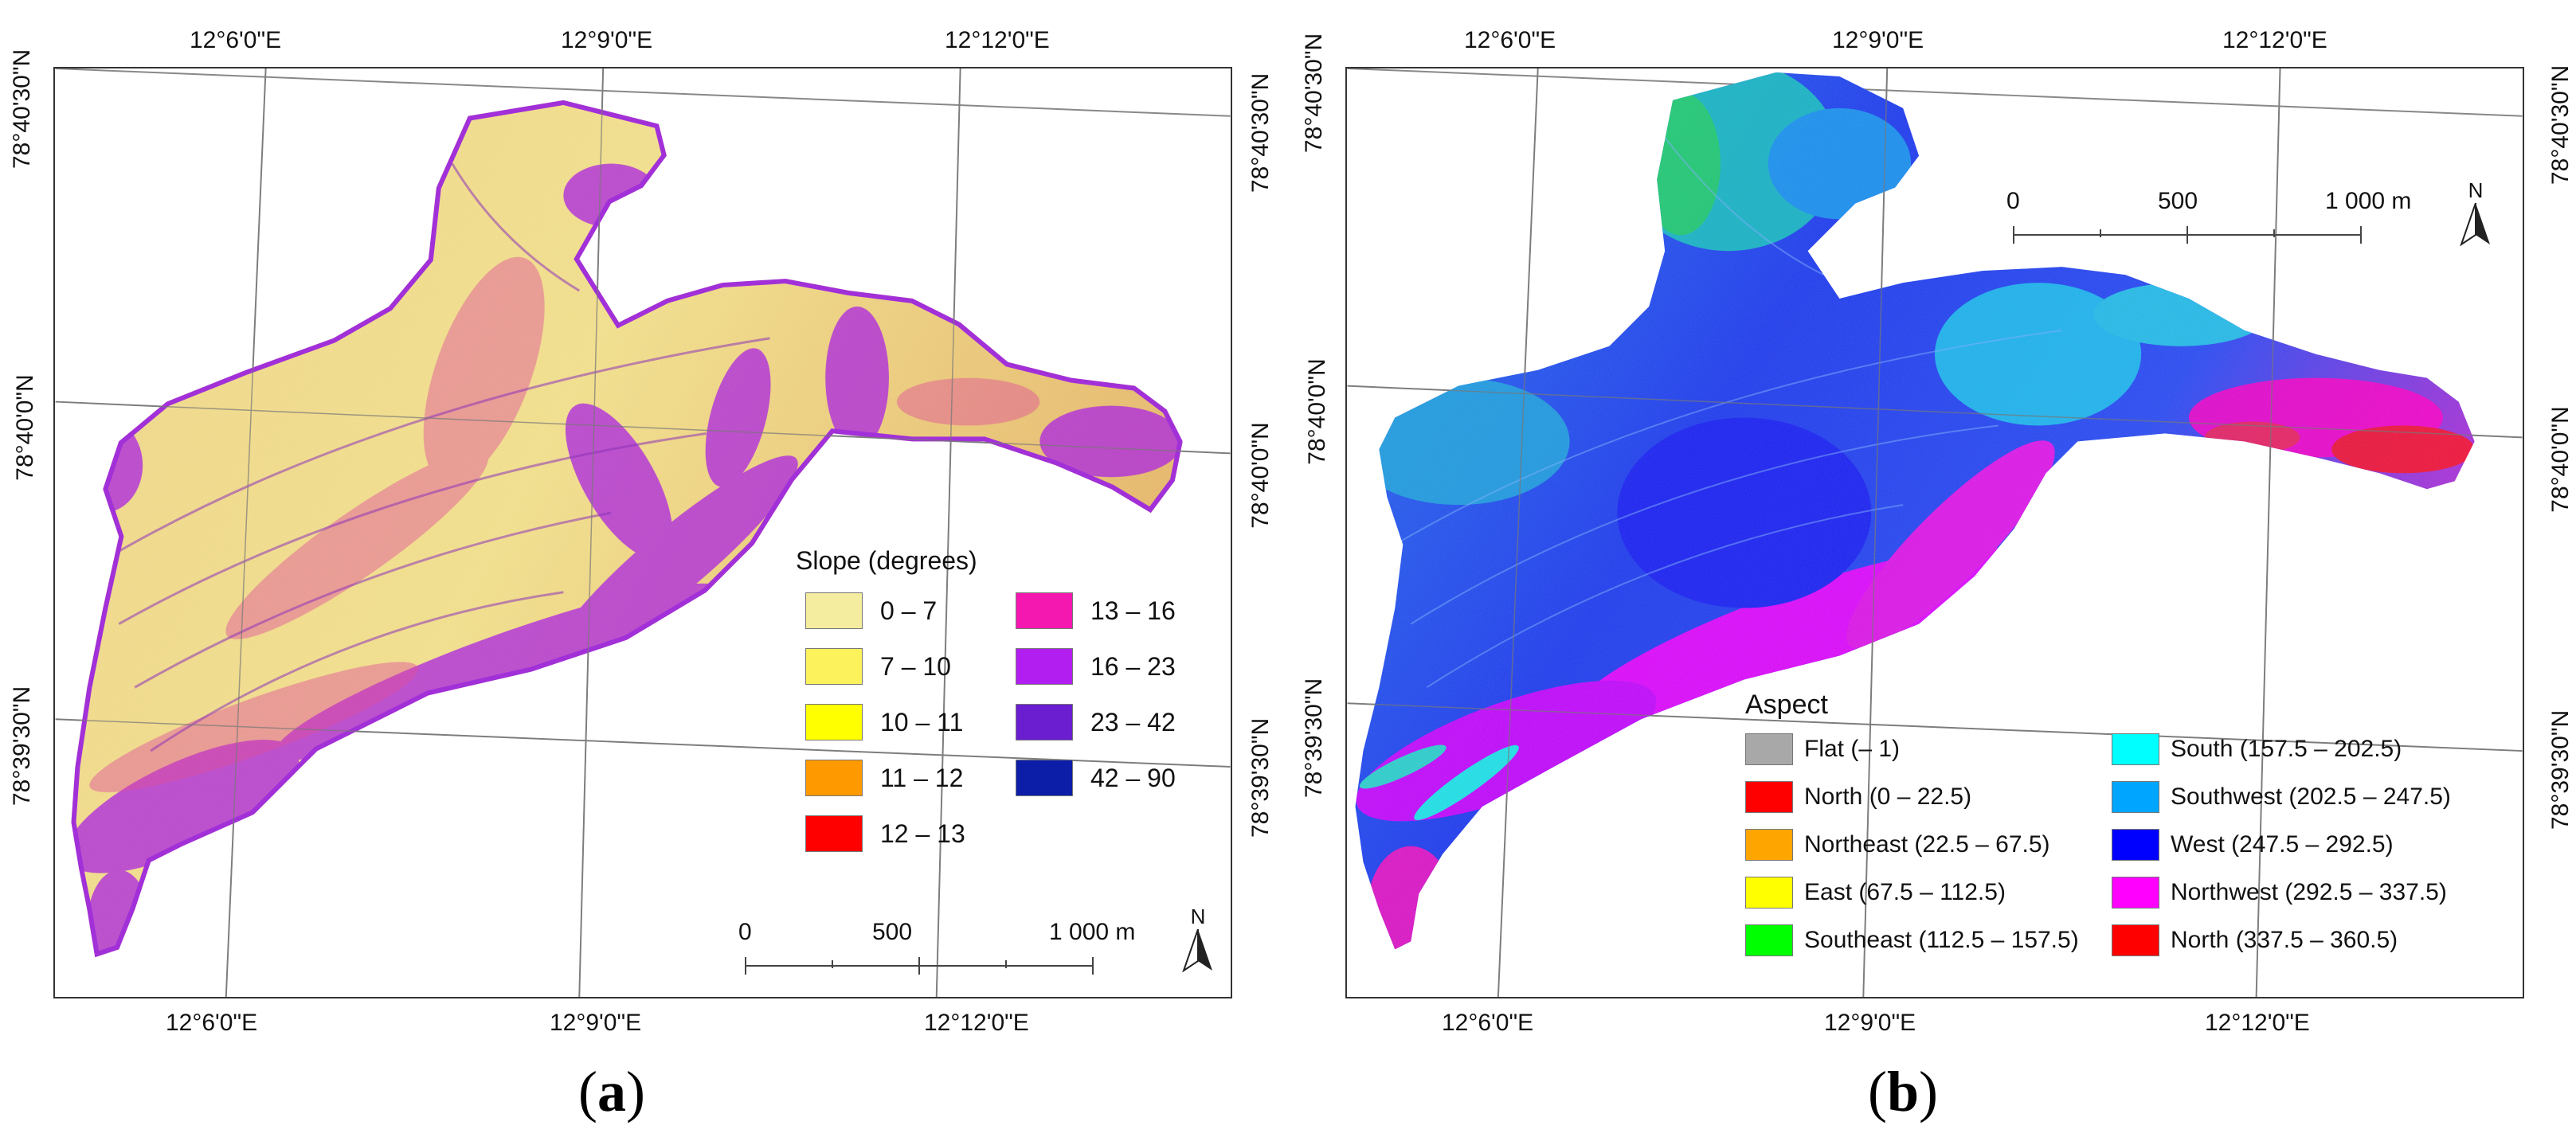  What do you see at coordinates (1822, 749) in the screenshot?
I see `legend-item: Flat (– 1)` at bounding box center [1822, 749].